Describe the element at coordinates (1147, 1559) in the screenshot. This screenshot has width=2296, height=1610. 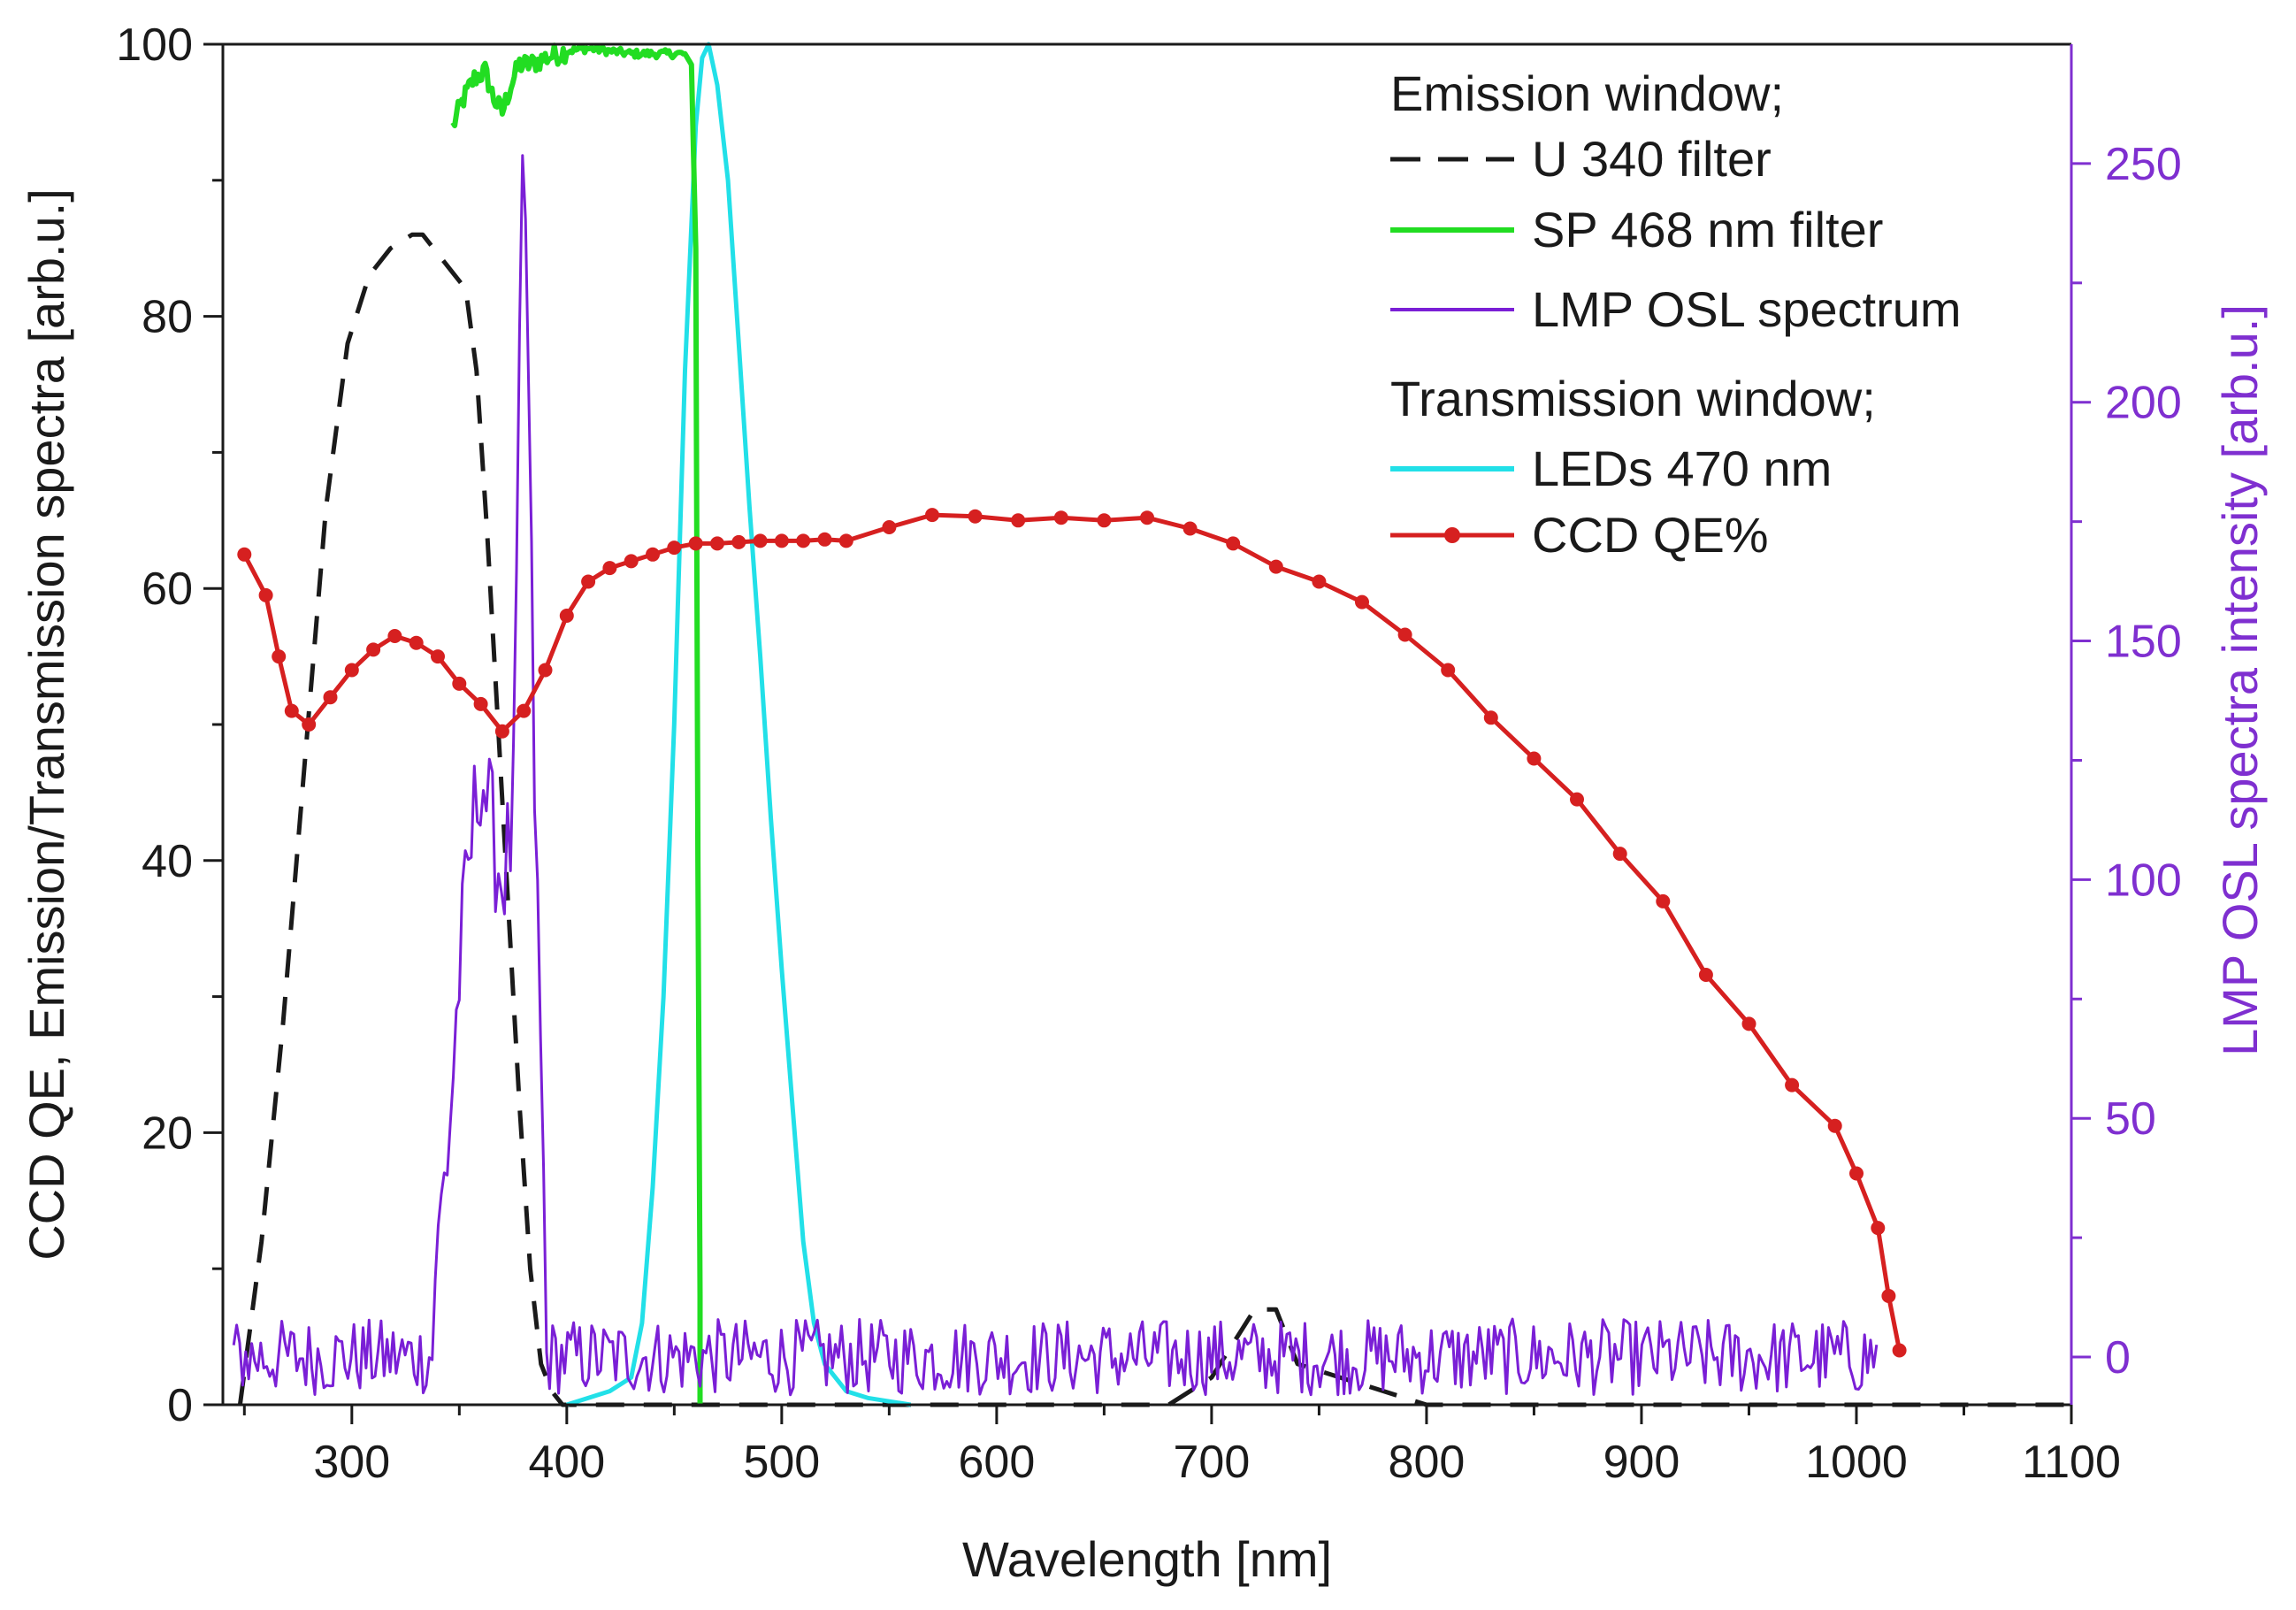
I see `x-axis-title: Wavelength [nm]` at that location.